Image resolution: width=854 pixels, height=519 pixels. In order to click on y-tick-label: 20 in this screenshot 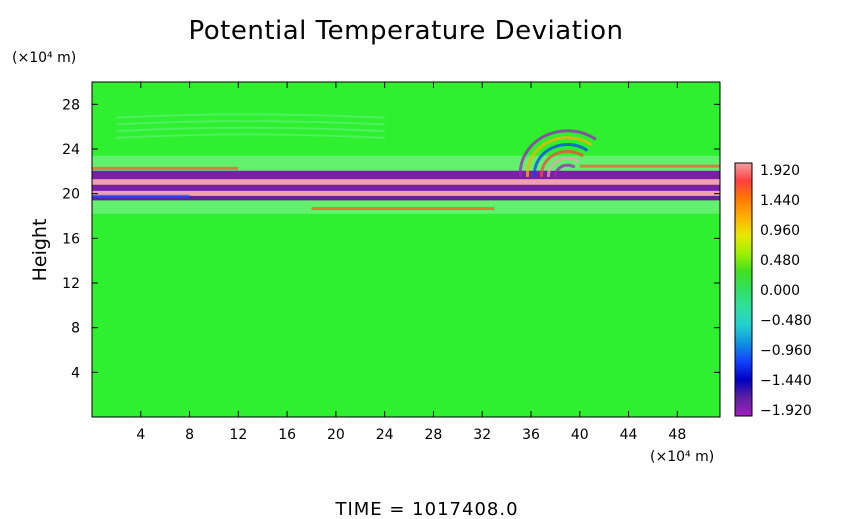, I will do `click(71, 195)`.